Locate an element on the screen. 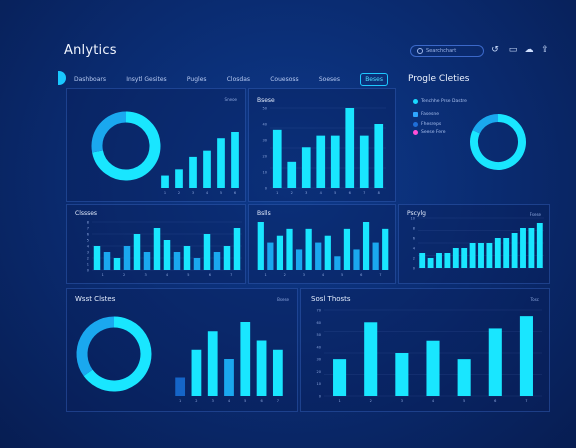 Image resolution: width=576 pixels, height=448 pixels. panel-title: Sosl Thosts is located at coordinates (331, 299).